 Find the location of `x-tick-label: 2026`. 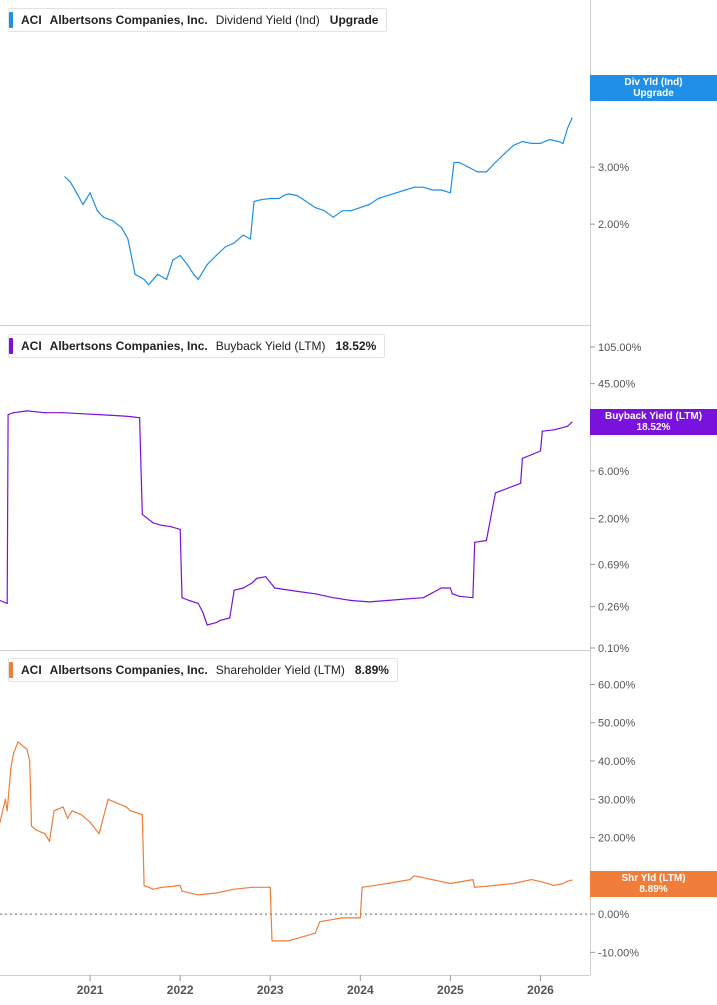

x-tick-label: 2026 is located at coordinates (540, 990).